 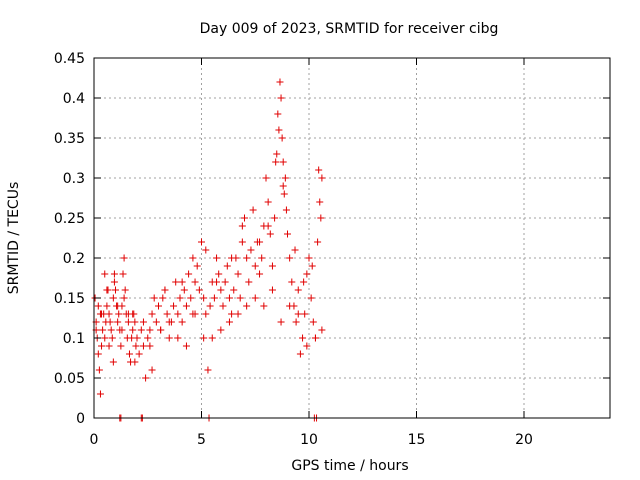 I want to click on x-axis-label: GPS time / hours, so click(x=349, y=466).